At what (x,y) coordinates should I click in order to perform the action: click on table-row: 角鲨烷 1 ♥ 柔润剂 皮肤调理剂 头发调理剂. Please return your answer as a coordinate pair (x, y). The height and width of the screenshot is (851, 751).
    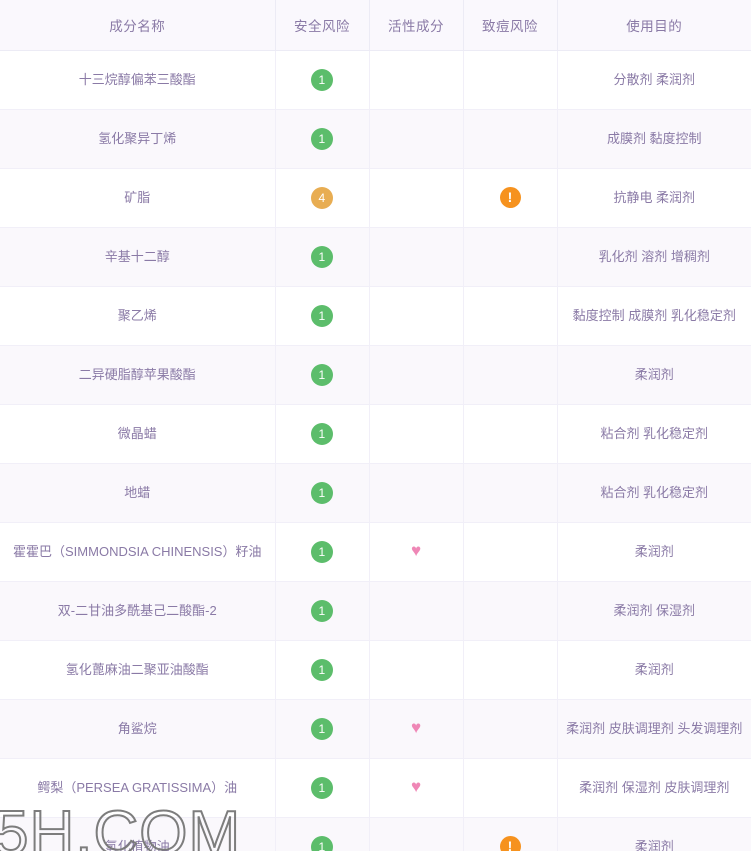
    Looking at the image, I should click on (375, 729).